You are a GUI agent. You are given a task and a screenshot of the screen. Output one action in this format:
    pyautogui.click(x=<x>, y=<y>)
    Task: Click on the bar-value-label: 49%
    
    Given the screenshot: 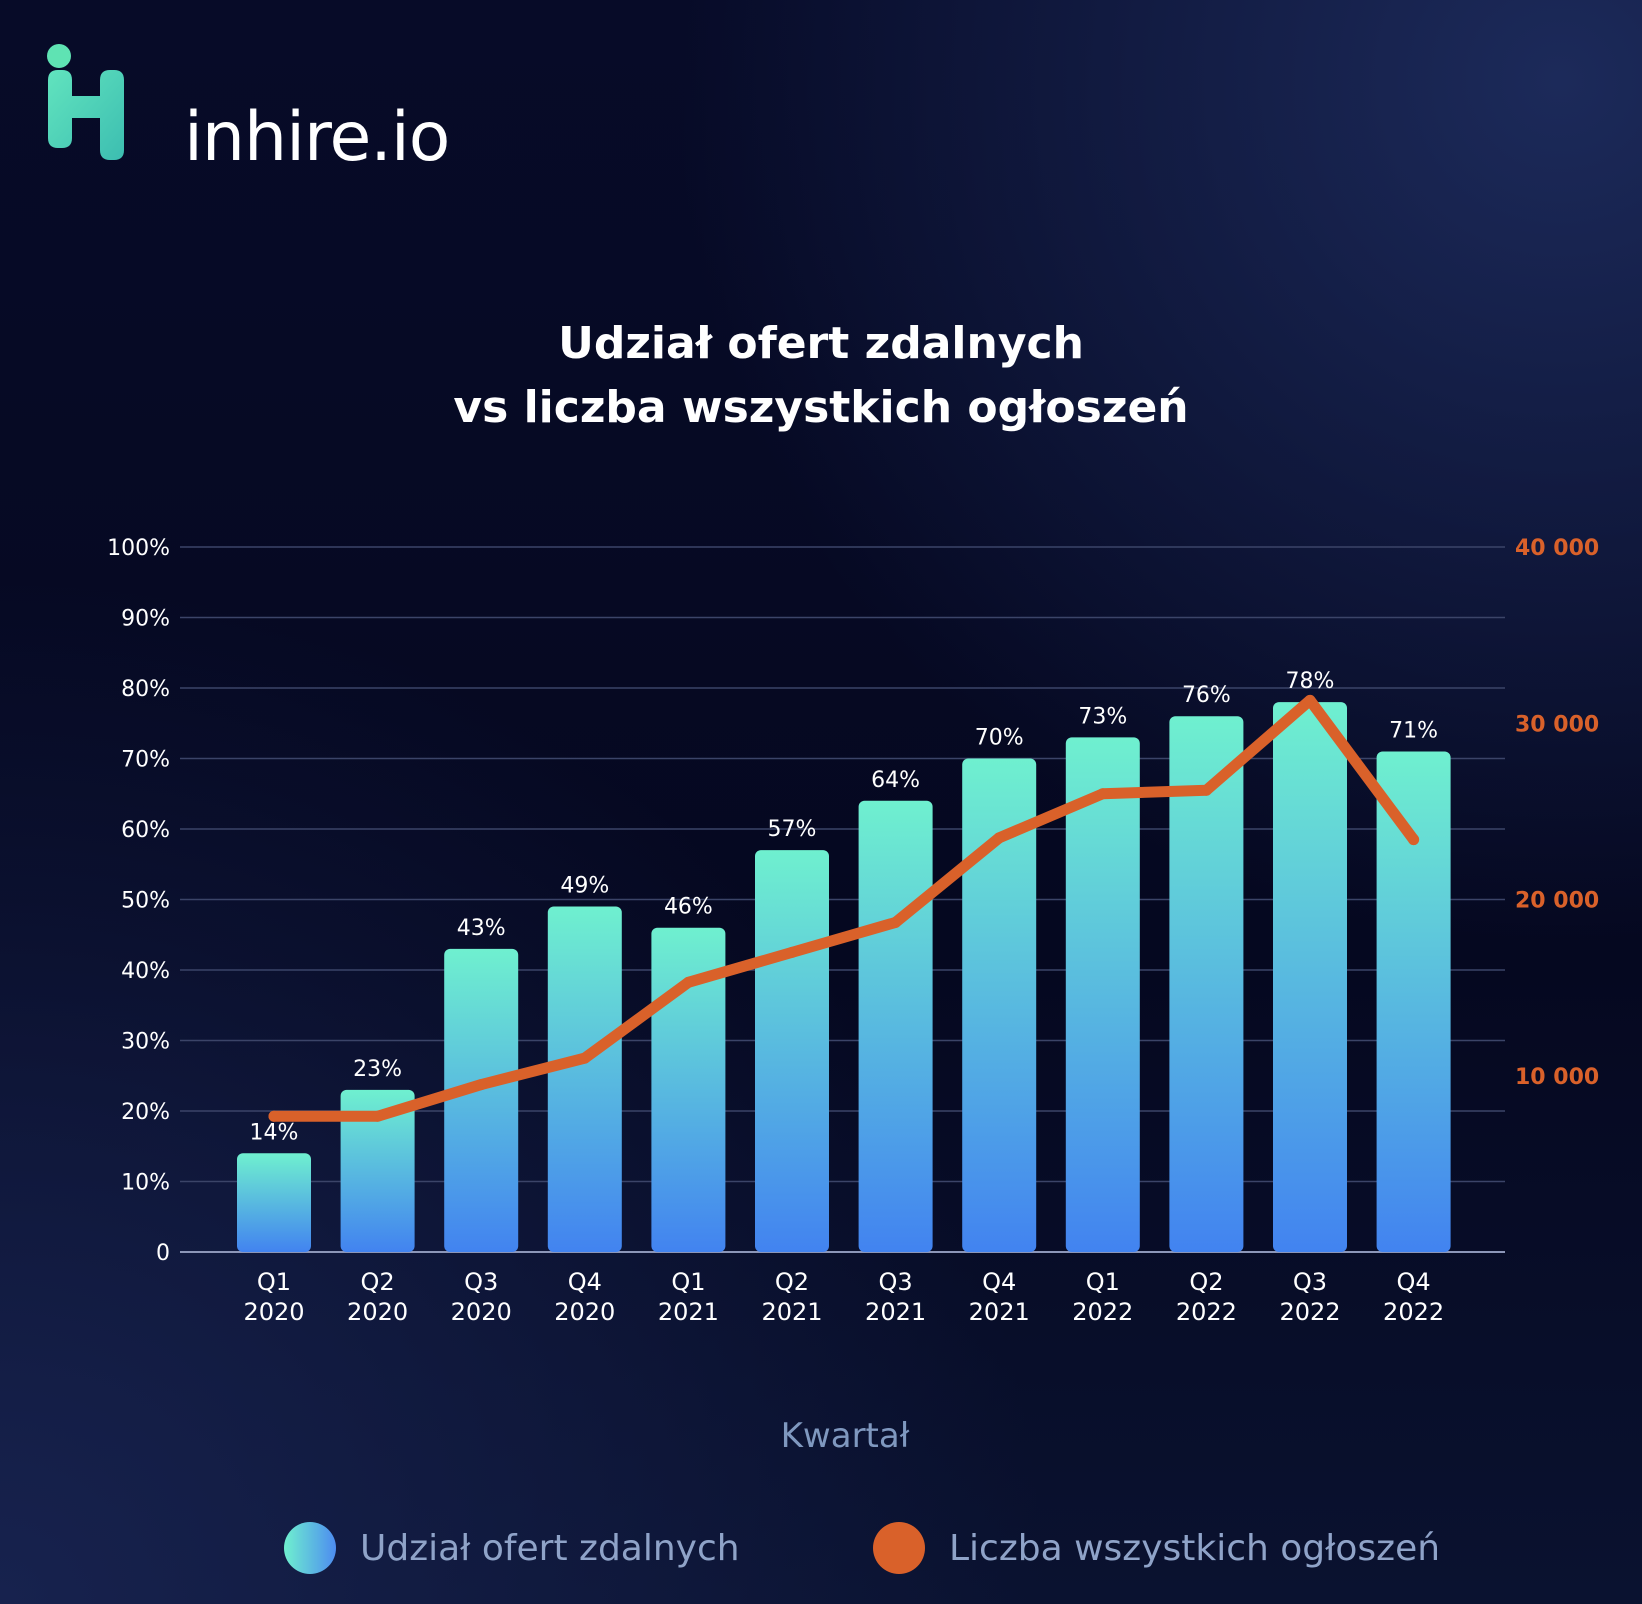 What is the action you would take?
    pyautogui.click(x=584, y=886)
    